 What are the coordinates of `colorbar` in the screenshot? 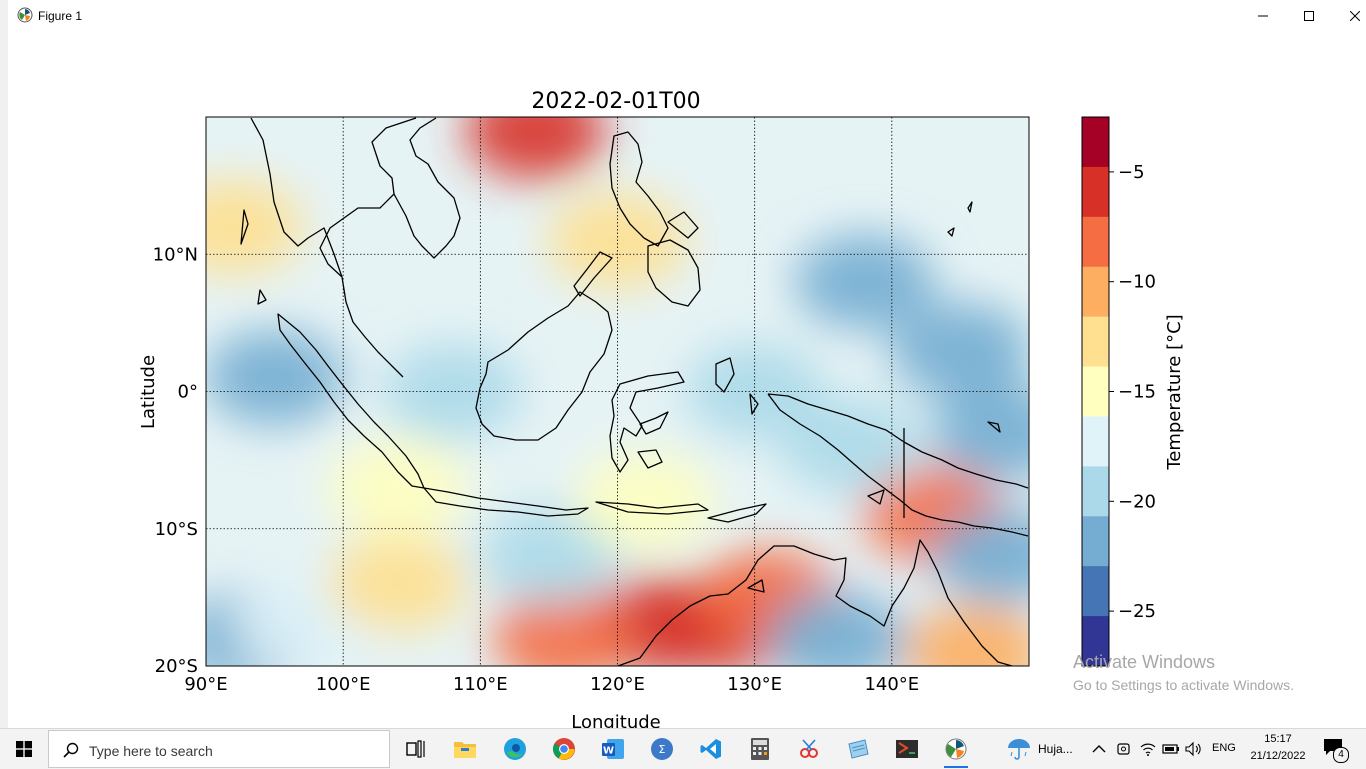 It's located at (1095, 392).